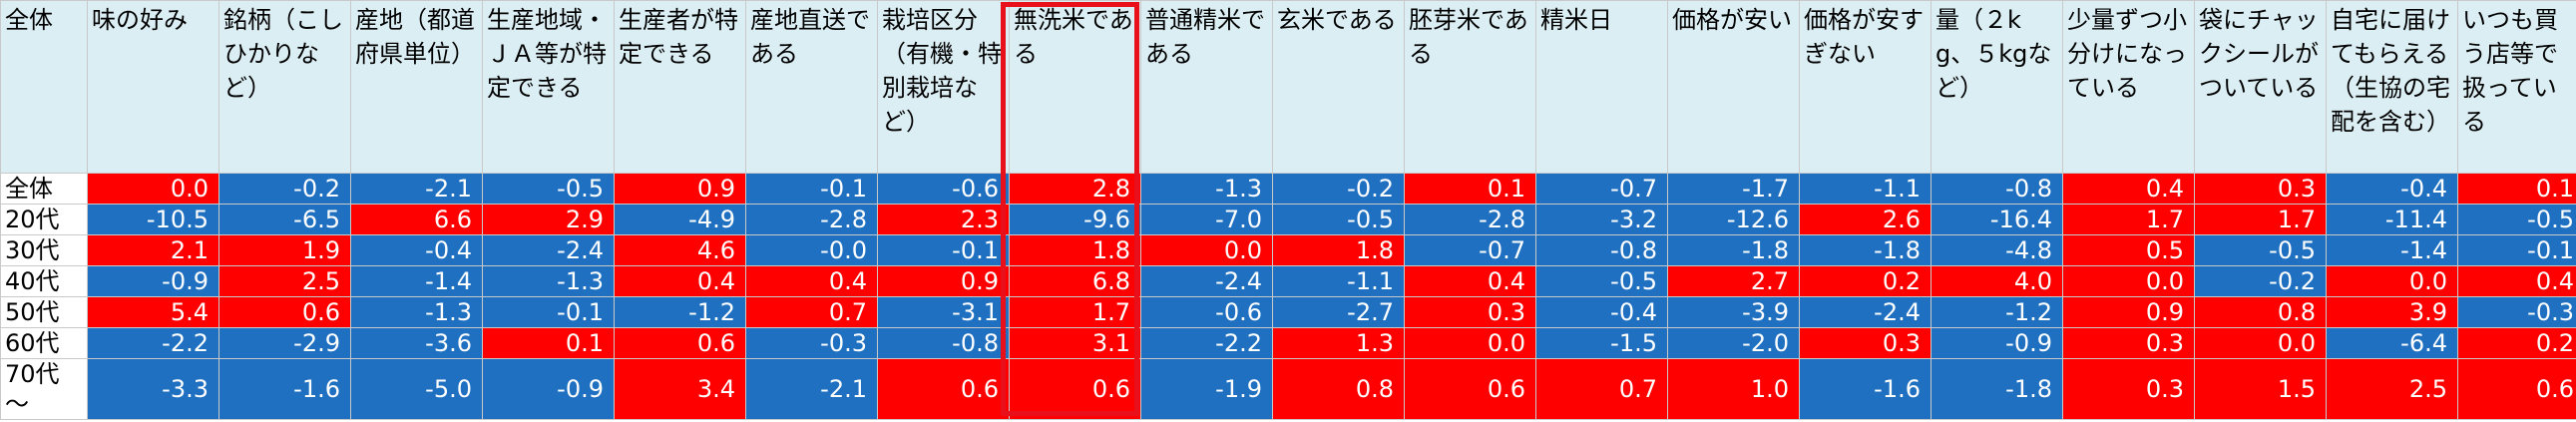 Image resolution: width=2576 pixels, height=422 pixels. What do you see at coordinates (1997, 250) in the screenshot?
I see `value-cell: -4.8` at bounding box center [1997, 250].